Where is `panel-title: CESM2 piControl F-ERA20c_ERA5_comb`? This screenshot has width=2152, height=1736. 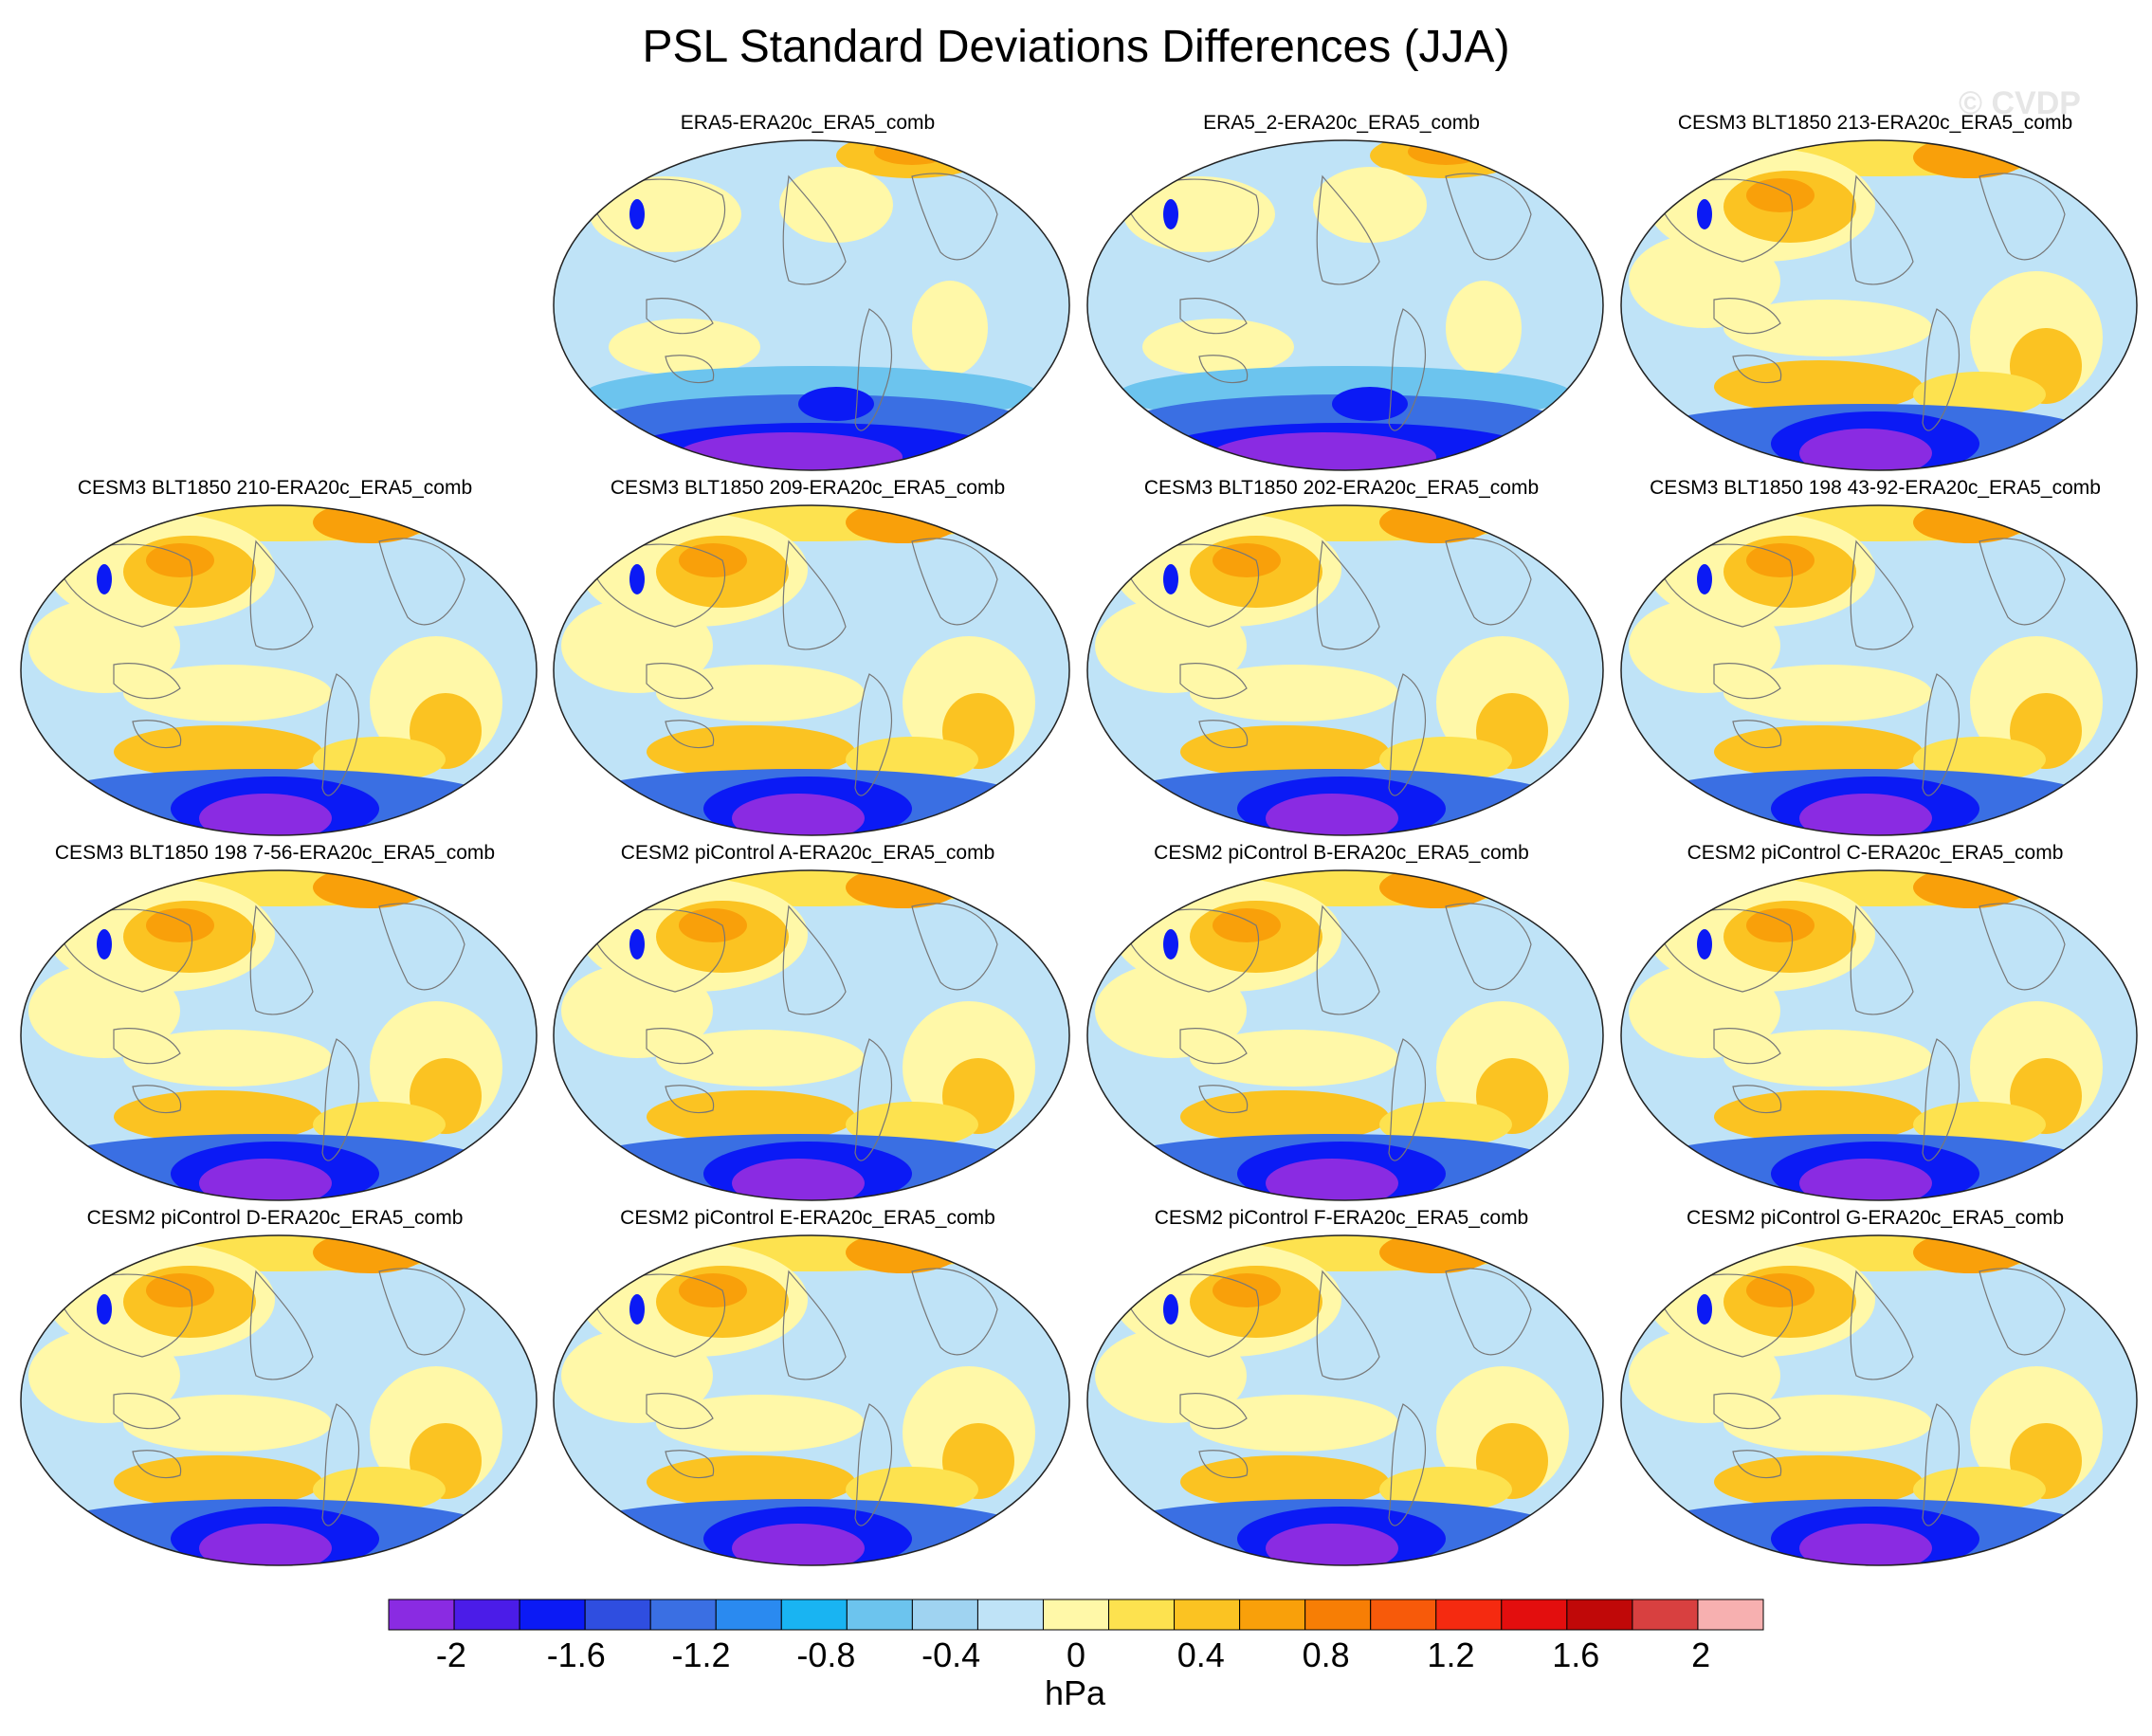
panel-title: CESM2 piControl F-ERA20c_ERA5_comb is located at coordinates (1342, 1218).